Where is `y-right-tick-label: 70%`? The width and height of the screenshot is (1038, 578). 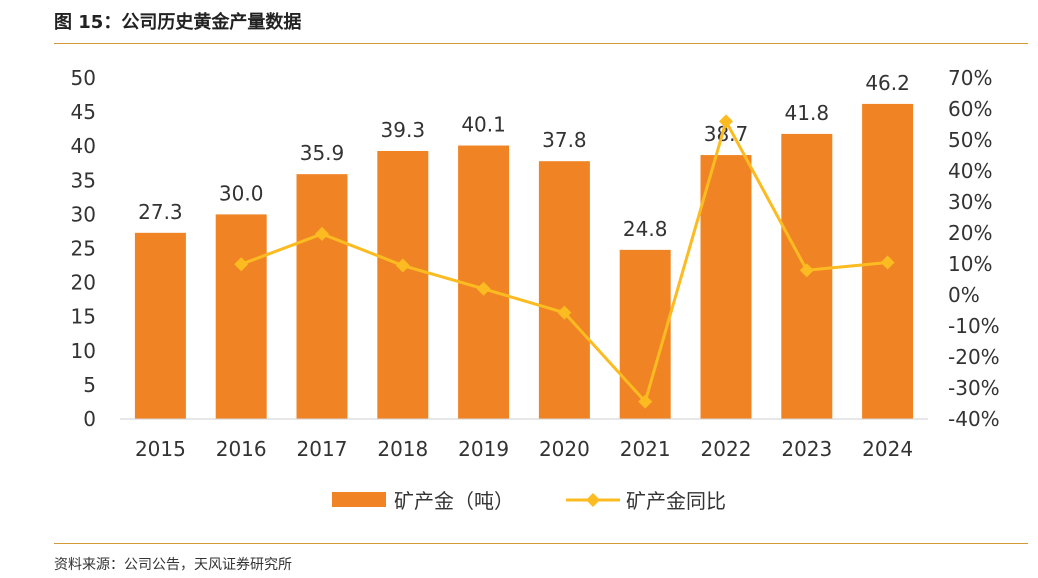
y-right-tick-label: 70% is located at coordinates (970, 78).